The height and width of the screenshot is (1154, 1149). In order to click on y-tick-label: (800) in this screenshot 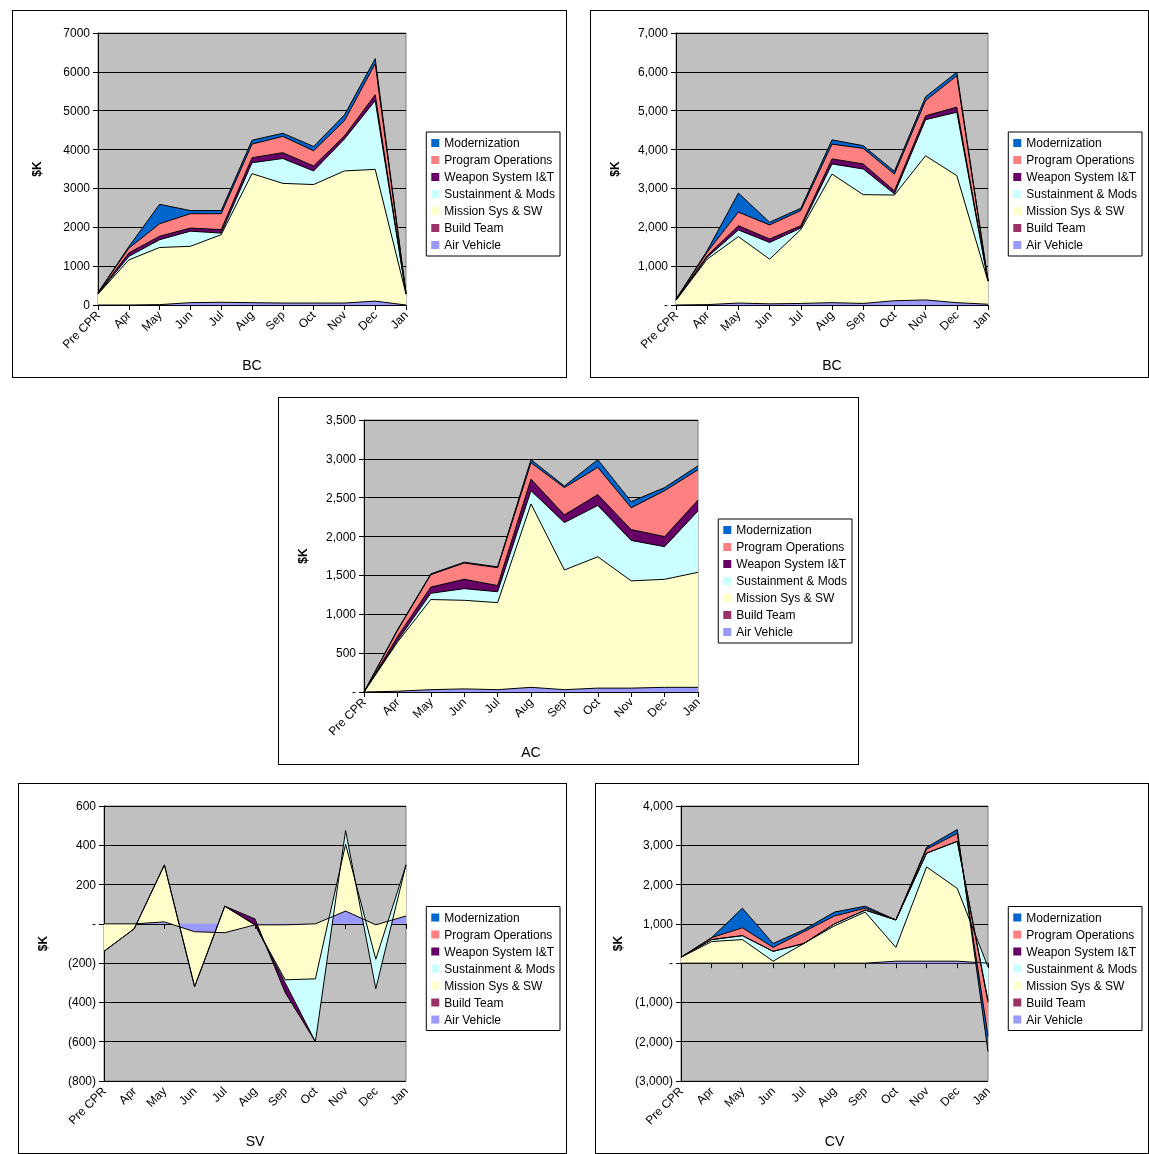, I will do `click(81, 1081)`.